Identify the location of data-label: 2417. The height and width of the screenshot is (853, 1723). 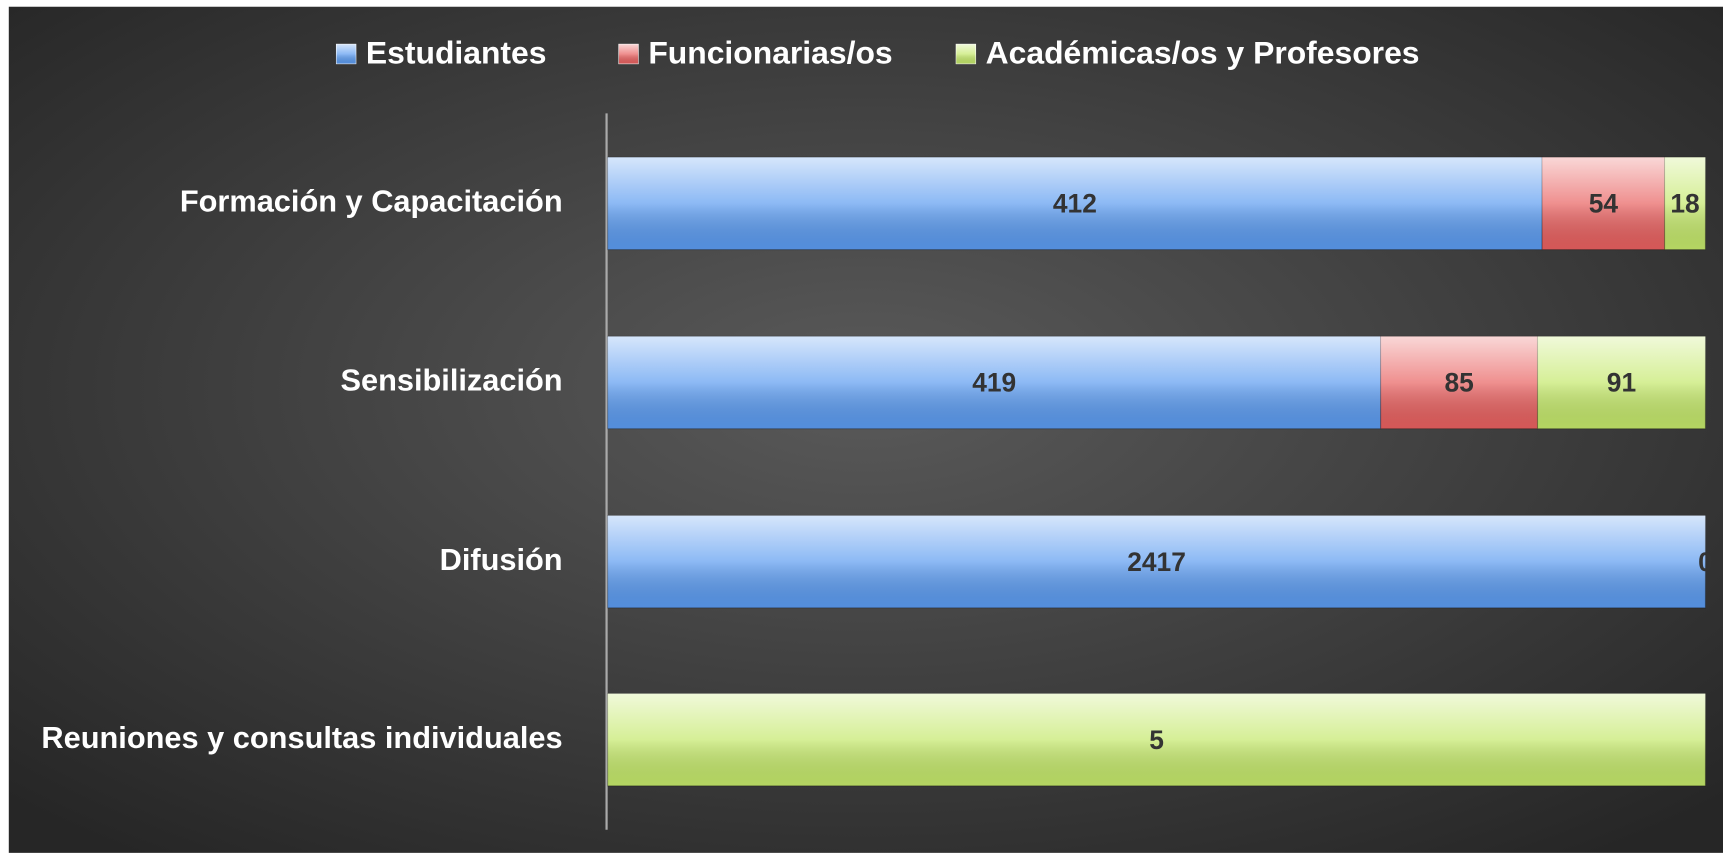
(1156, 562).